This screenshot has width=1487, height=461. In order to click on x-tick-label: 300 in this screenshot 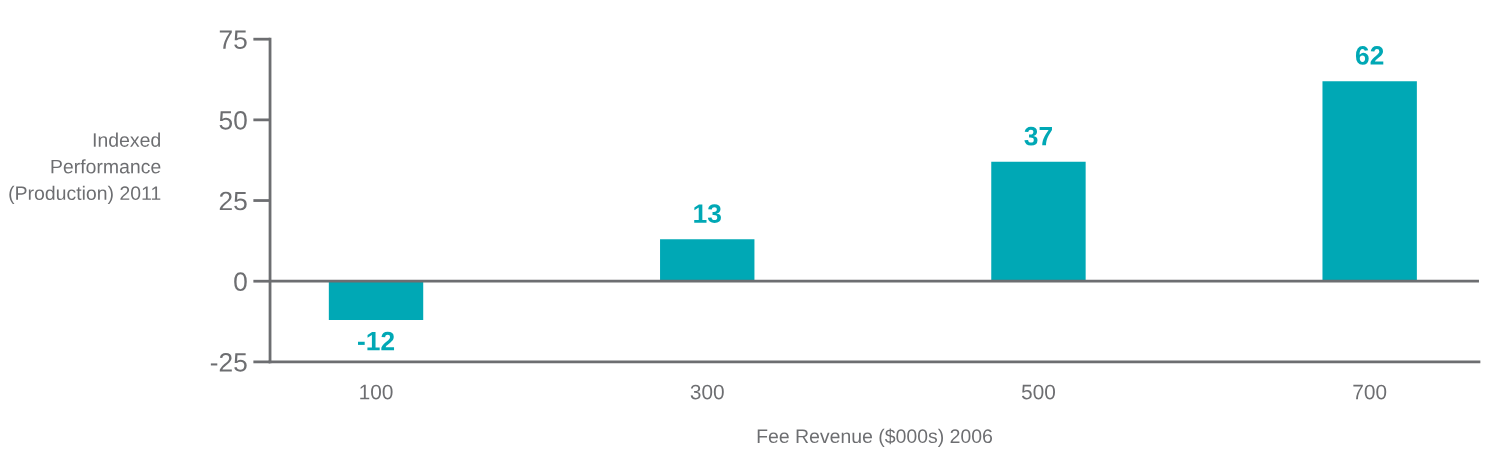, I will do `click(707, 392)`.